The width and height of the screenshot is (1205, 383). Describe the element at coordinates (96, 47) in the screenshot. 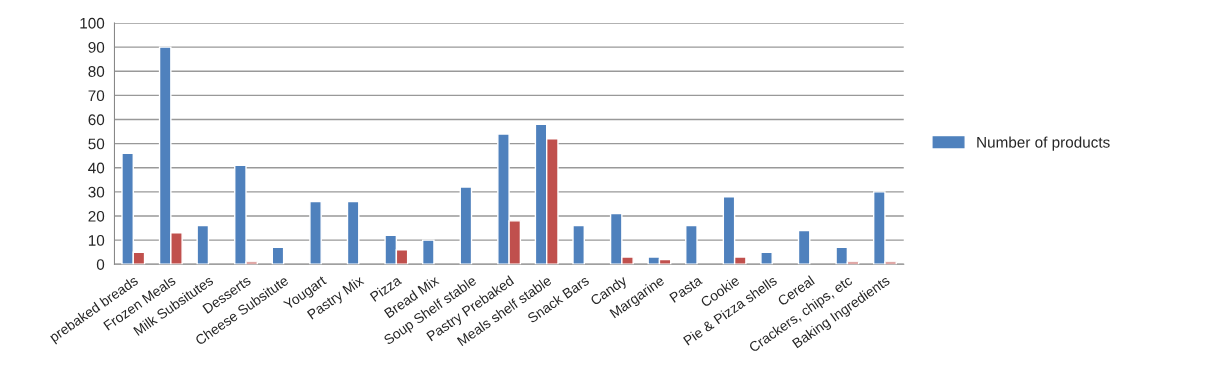

I see `y-tick-label: 90` at that location.